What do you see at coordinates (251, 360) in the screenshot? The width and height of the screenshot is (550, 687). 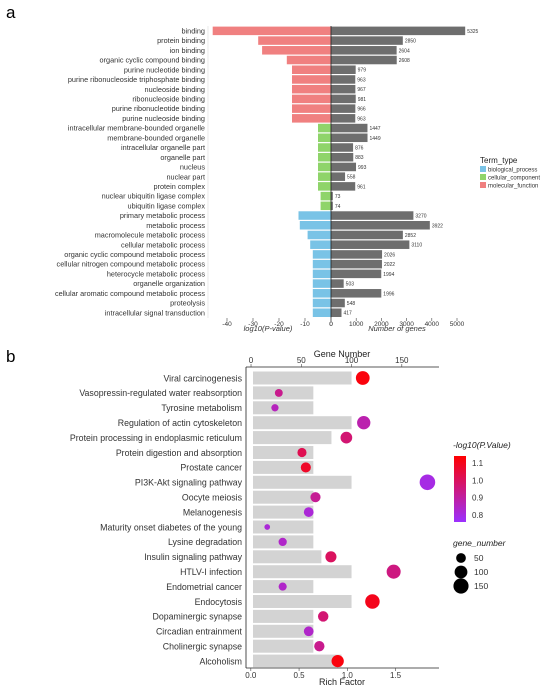 I see `b-gene-number-tick-label: 0` at bounding box center [251, 360].